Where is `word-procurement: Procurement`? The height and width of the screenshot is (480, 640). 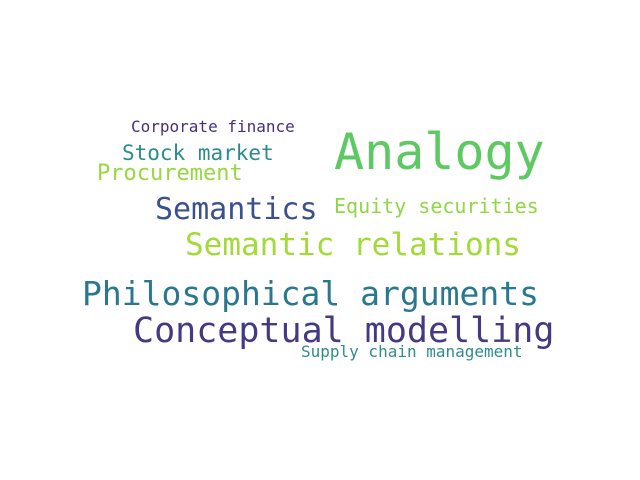 word-procurement: Procurement is located at coordinates (170, 173).